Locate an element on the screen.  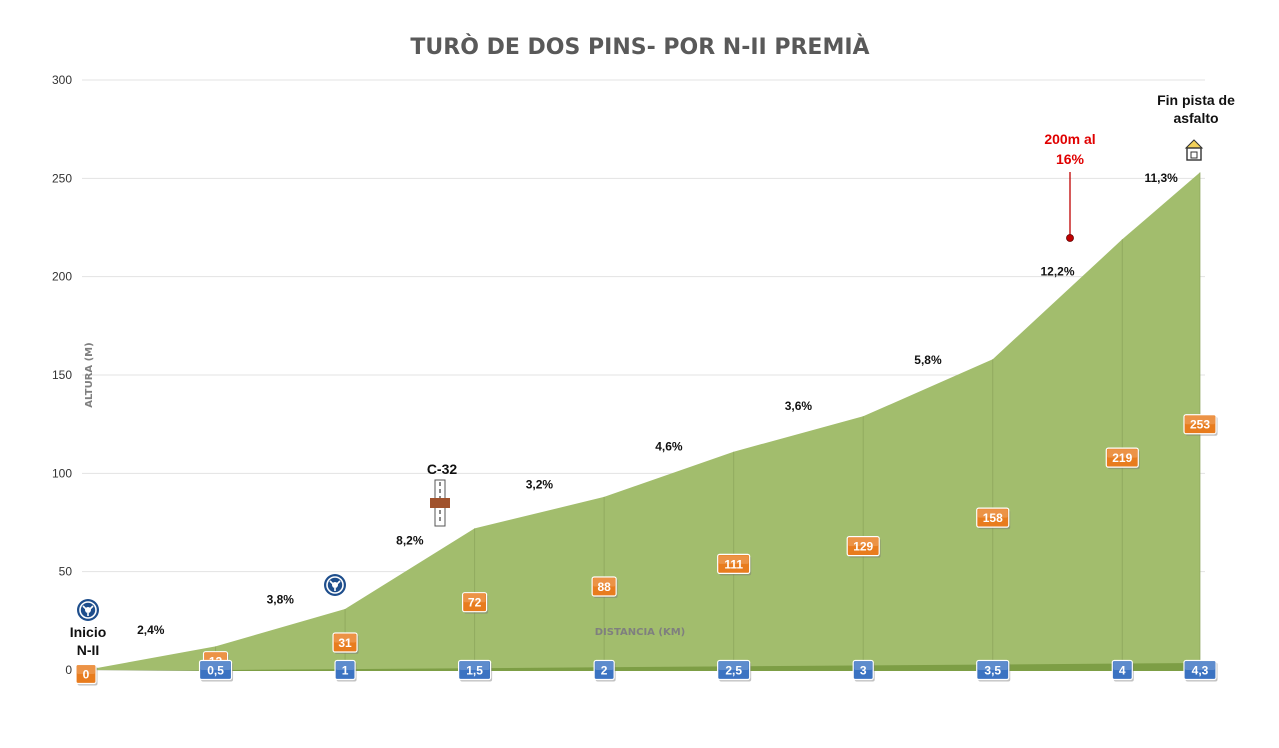
svg-text: 72 is located at coordinates (475, 603).